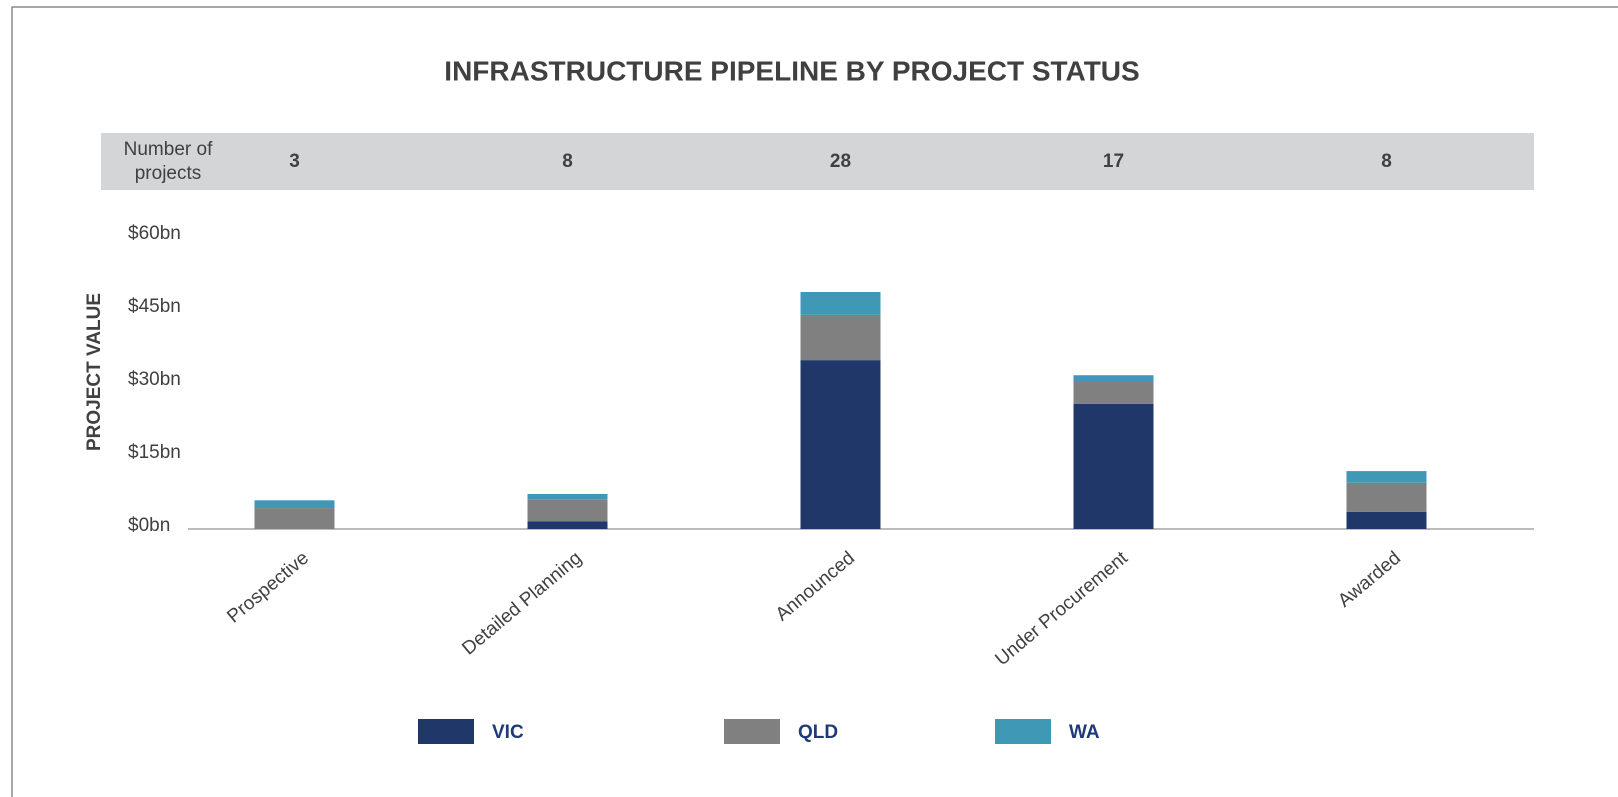 Image resolution: width=1618 pixels, height=797 pixels. I want to click on x-tick-label: Prospective, so click(268, 588).